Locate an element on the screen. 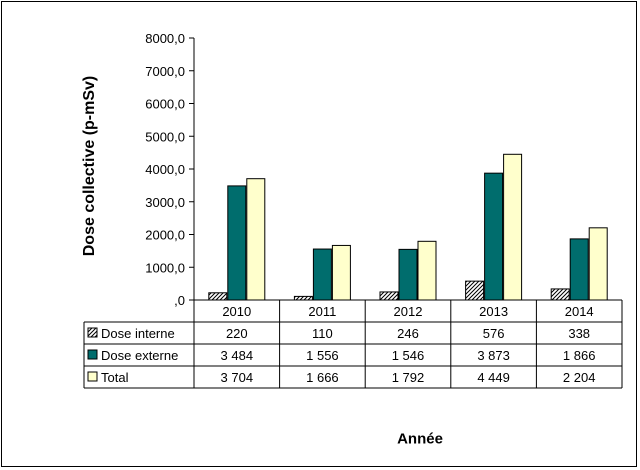 Image resolution: width=640 pixels, height=470 pixels. data-label: 2 204 is located at coordinates (579, 377).